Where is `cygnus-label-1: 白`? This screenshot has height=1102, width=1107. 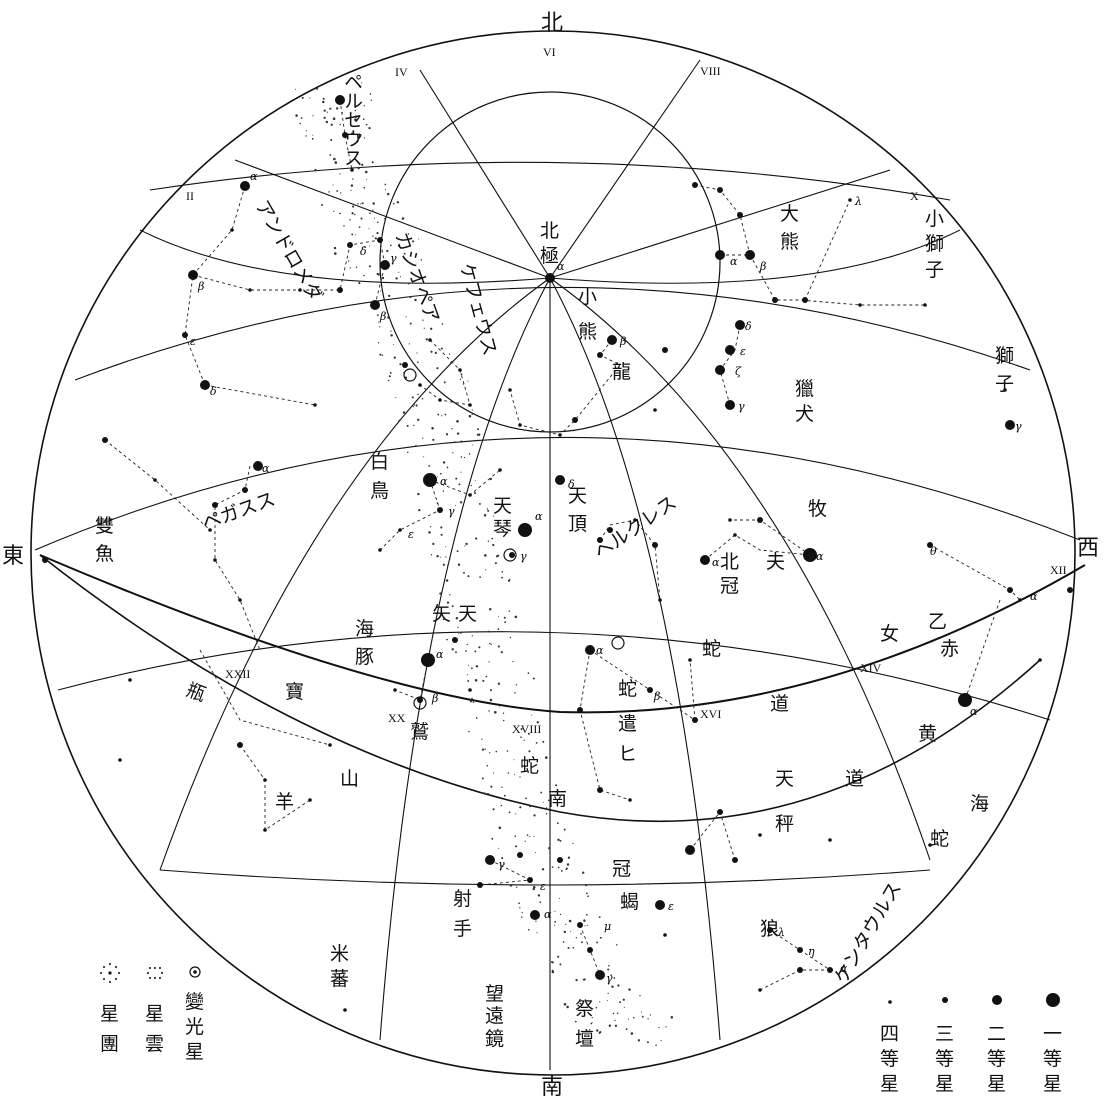 cygnus-label-1: 白 is located at coordinates (379, 462).